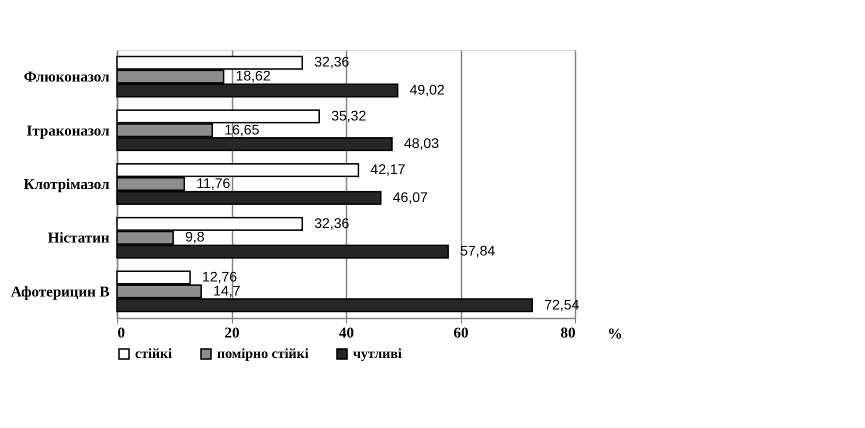 Image resolution: width=865 pixels, height=428 pixels. I want to click on y-tick-label: Клотрімазол, so click(67, 185).